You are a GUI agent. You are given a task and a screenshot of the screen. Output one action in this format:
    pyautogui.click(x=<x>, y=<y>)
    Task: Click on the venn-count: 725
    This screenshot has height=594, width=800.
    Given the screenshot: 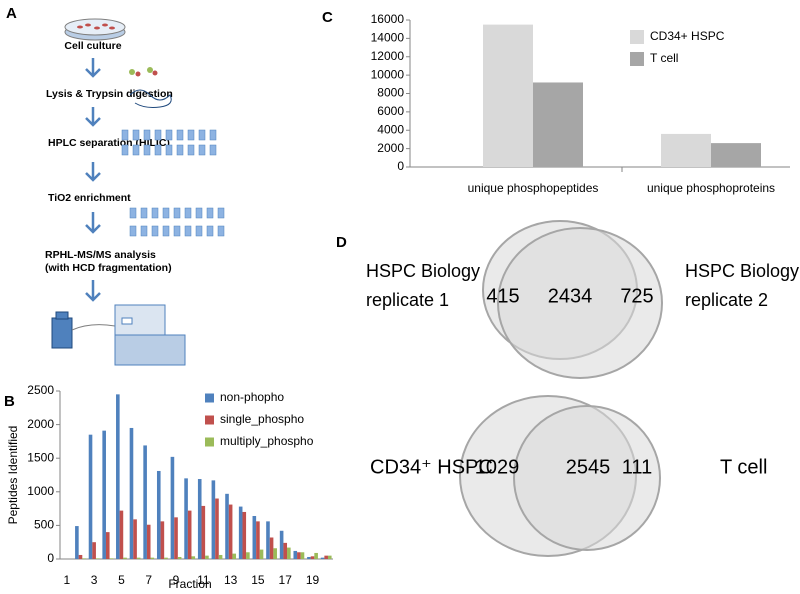 What is the action you would take?
    pyautogui.click(x=636, y=296)
    